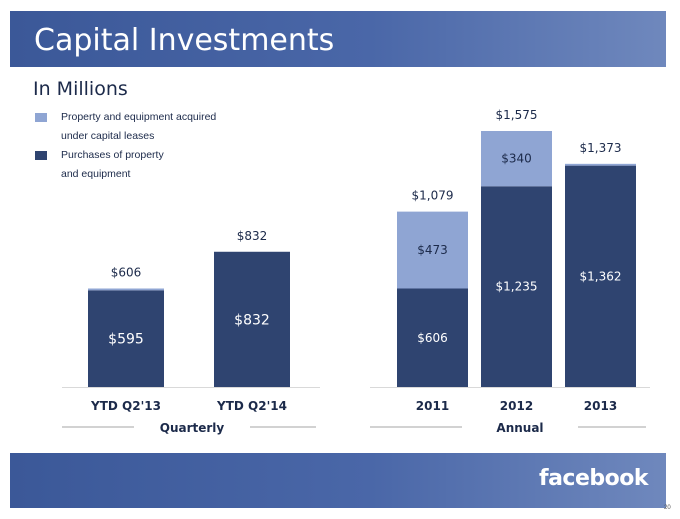  What do you see at coordinates (432, 406) in the screenshot?
I see `category-label: 2011` at bounding box center [432, 406].